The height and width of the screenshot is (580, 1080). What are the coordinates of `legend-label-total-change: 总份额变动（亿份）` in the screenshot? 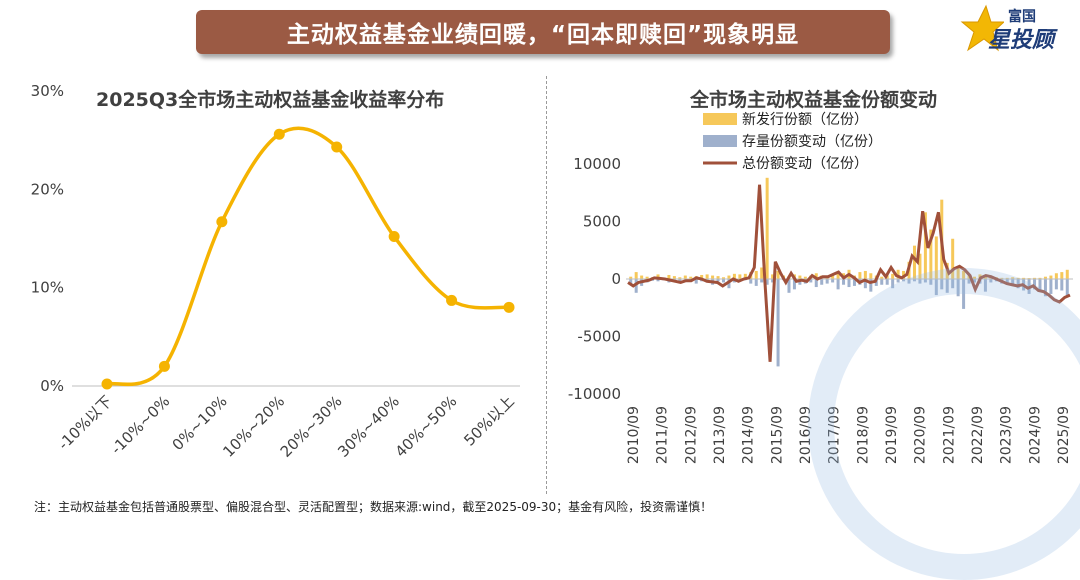 It's located at (805, 164).